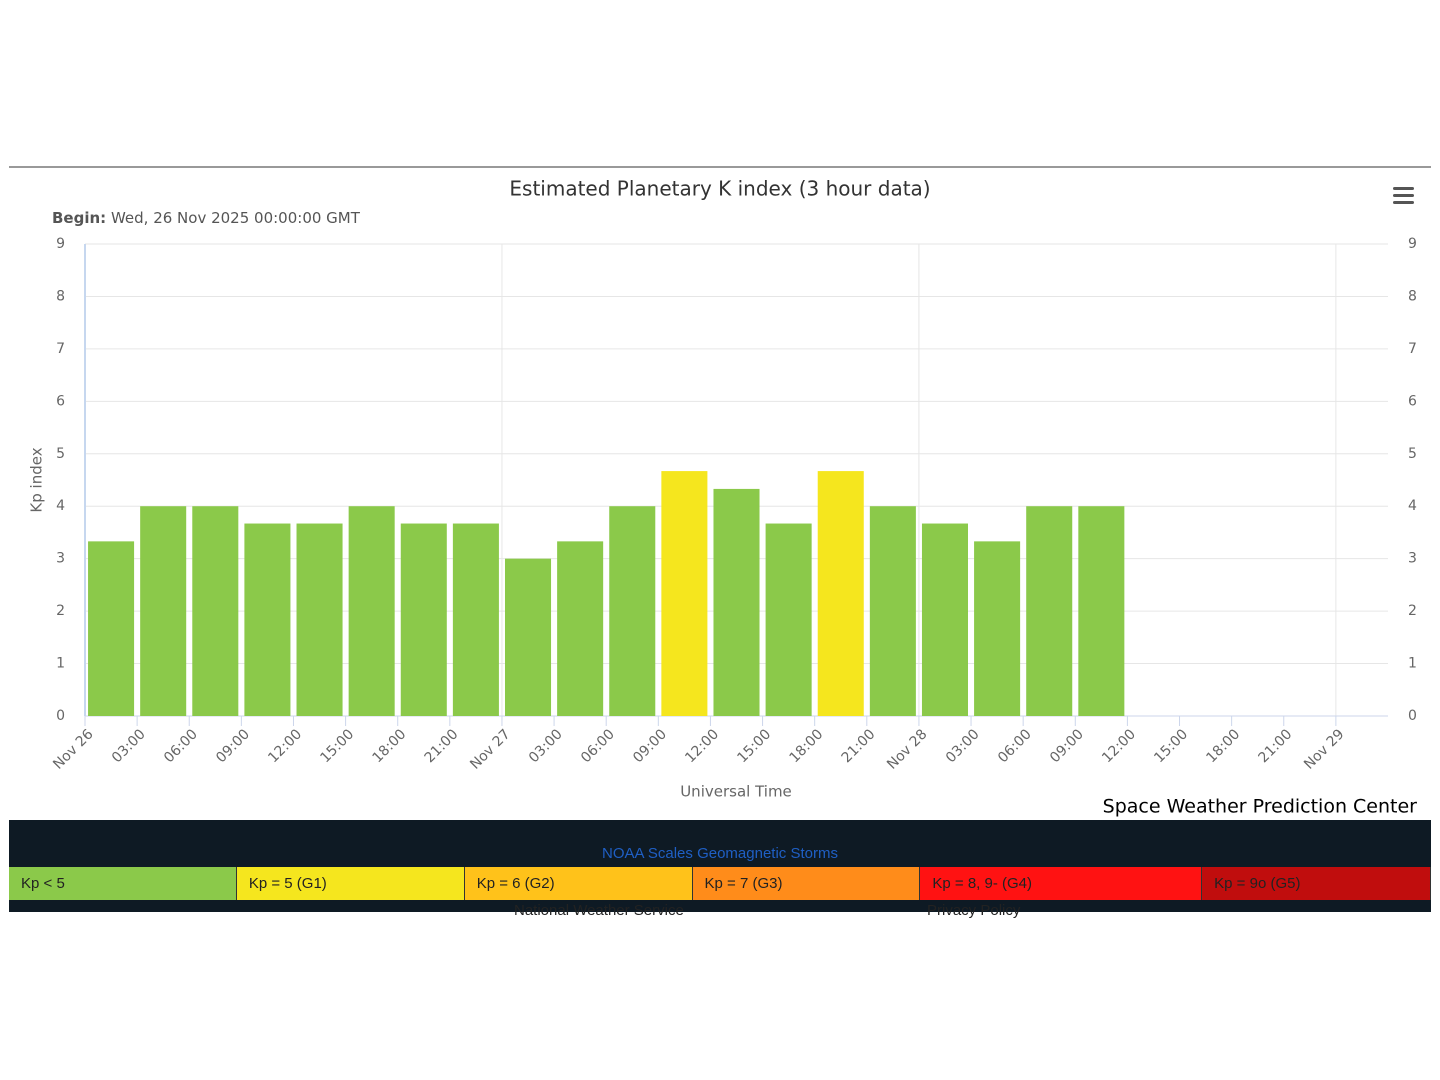 This screenshot has height=1080, width=1440. What do you see at coordinates (1412, 611) in the screenshot?
I see `y2-tick-label: 2` at bounding box center [1412, 611].